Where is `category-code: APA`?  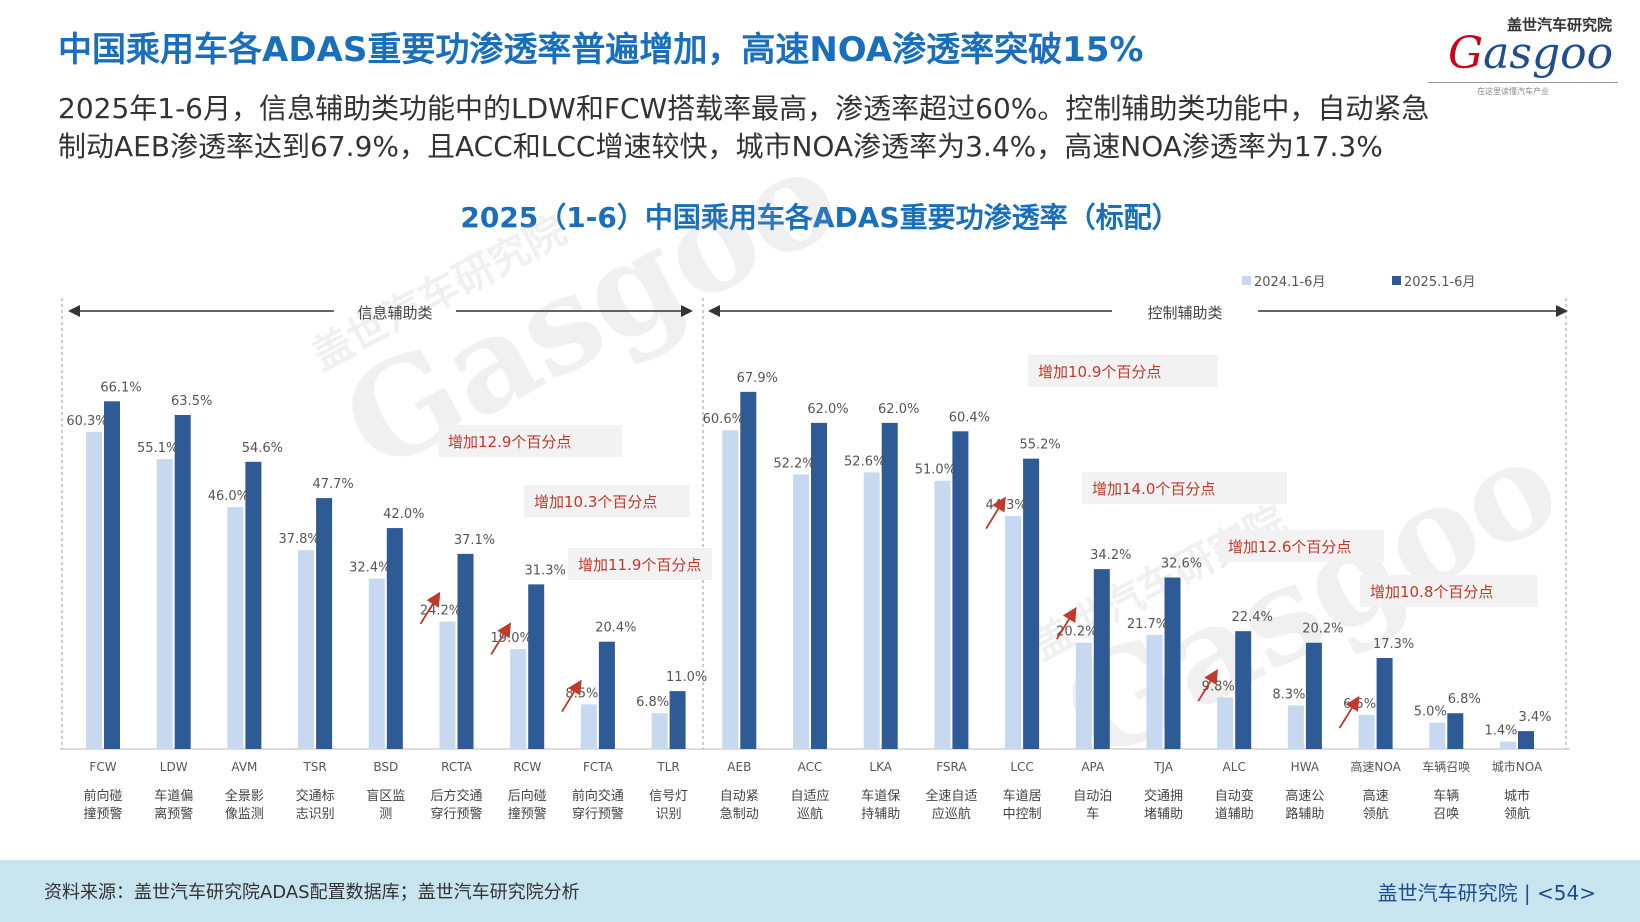
category-code: APA is located at coordinates (1093, 767).